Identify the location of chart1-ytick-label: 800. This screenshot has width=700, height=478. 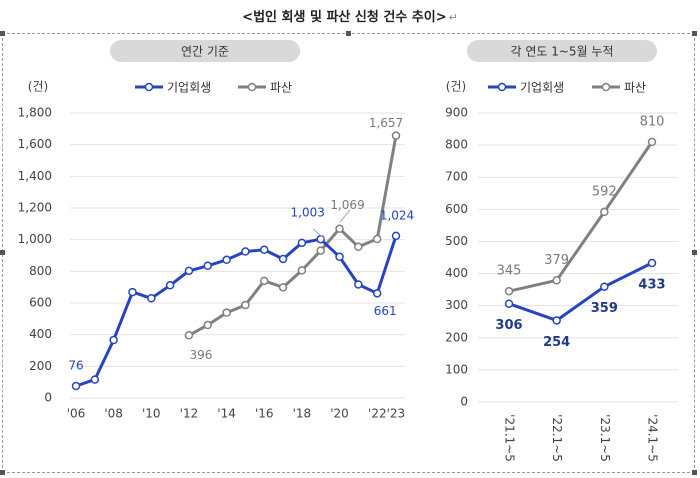
(40, 271).